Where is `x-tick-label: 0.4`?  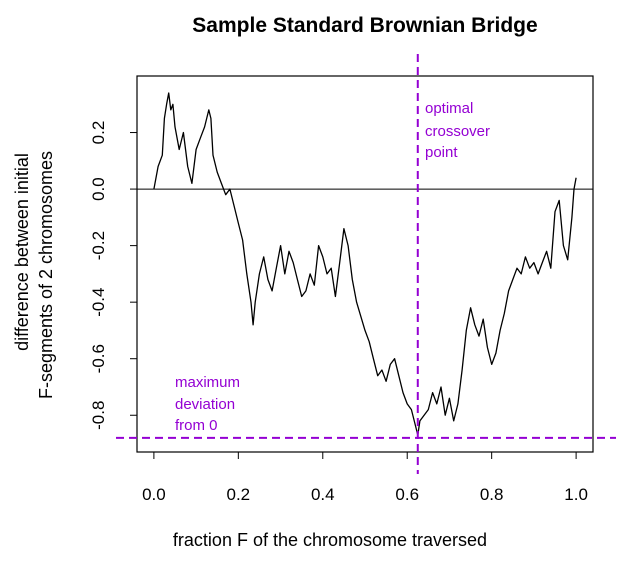
x-tick-label: 0.4 is located at coordinates (323, 494).